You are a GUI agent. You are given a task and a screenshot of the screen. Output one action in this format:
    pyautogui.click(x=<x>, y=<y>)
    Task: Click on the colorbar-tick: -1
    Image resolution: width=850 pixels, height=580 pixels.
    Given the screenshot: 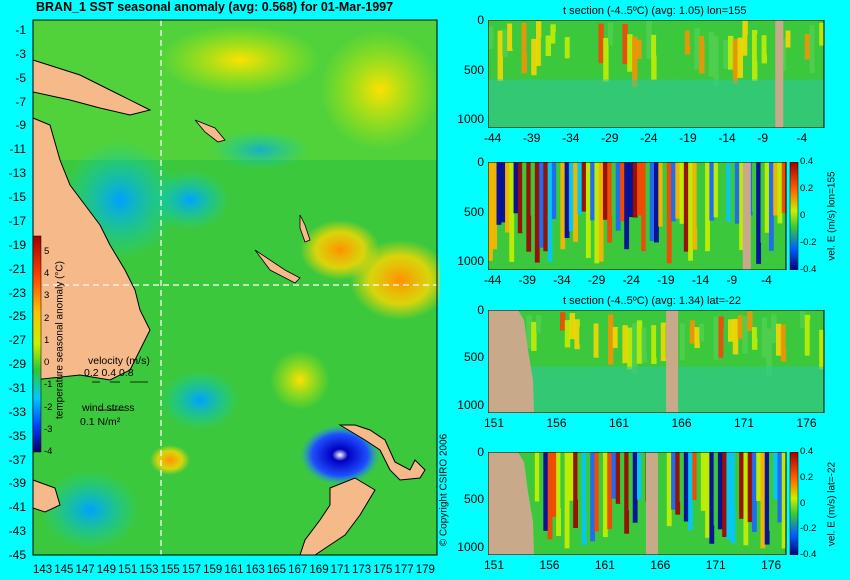 What is the action you would take?
    pyautogui.click(x=48, y=385)
    